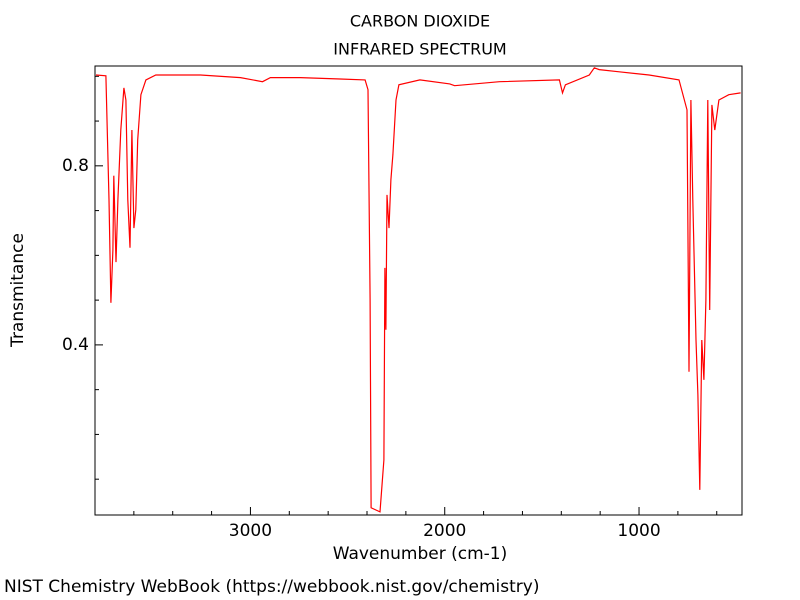 The image size is (800, 600). Describe the element at coordinates (420, 21) in the screenshot. I see `chart-title: CARBON DIOXIDE` at that location.